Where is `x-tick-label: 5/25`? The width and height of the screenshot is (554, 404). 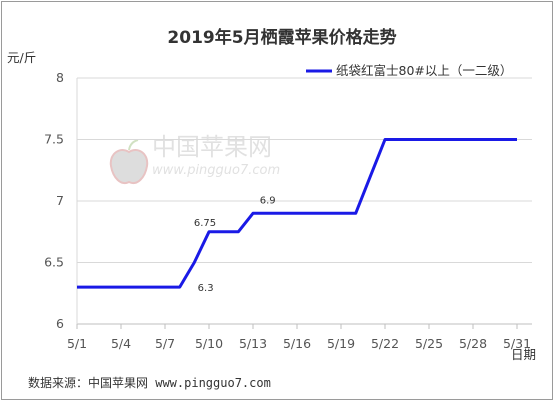 x-tick-label: 5/25 is located at coordinates (429, 343).